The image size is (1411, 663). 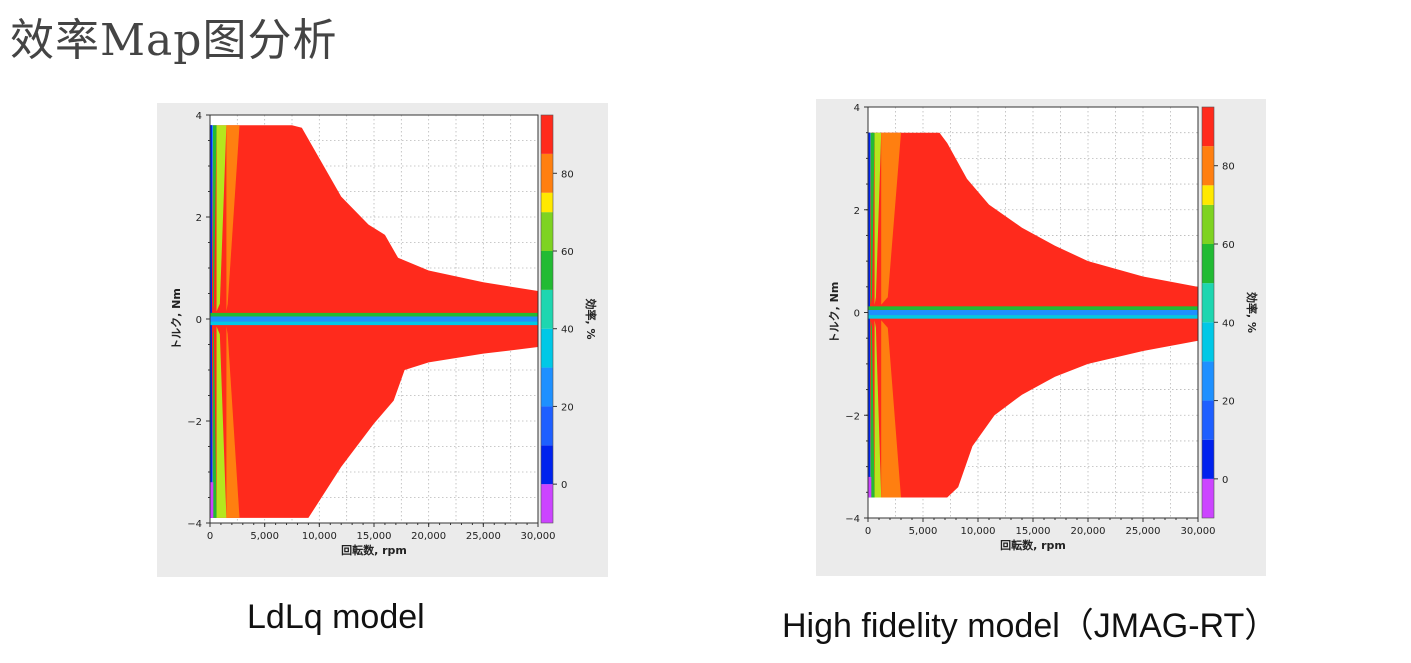 I want to click on chart-caption-ldlq: LdLq model, so click(x=336, y=617).